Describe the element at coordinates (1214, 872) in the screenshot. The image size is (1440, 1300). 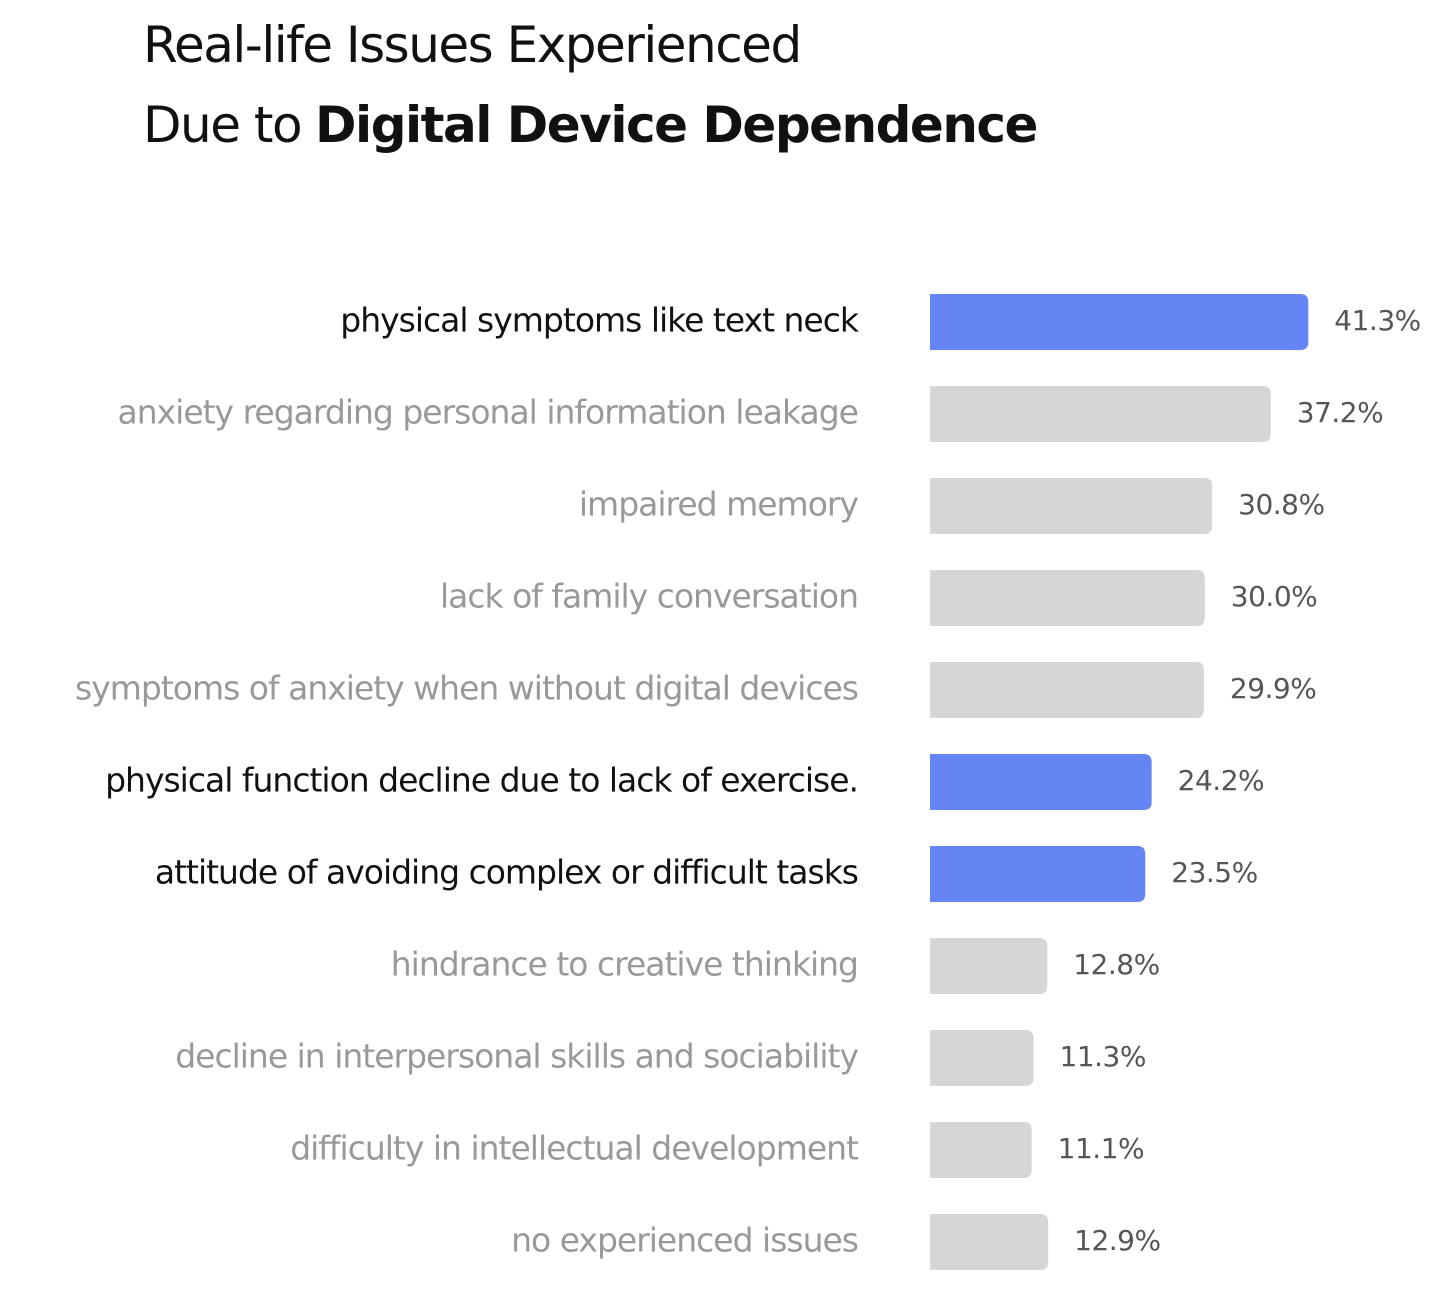
I see `value-label: 23.5%` at that location.